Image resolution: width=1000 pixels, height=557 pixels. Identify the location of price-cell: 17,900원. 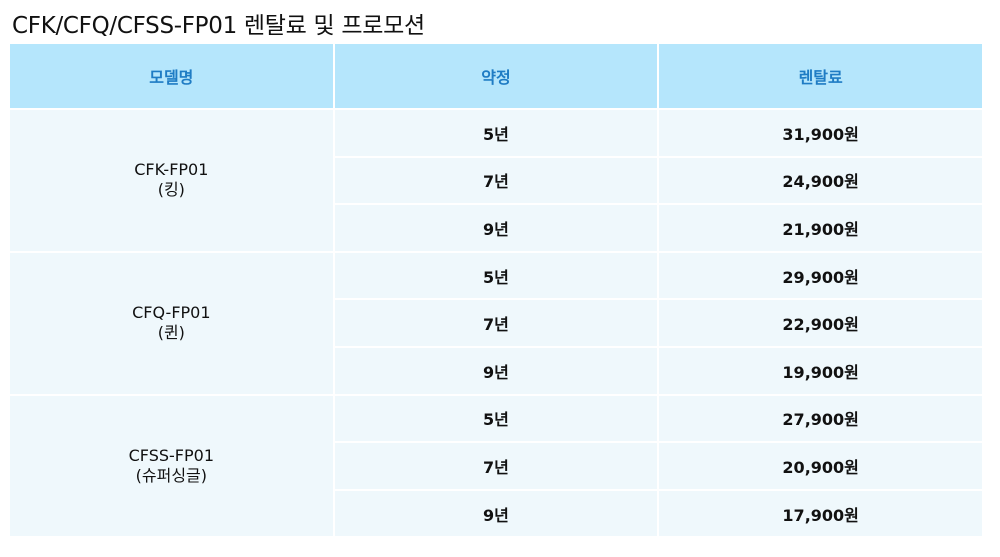
(820, 513).